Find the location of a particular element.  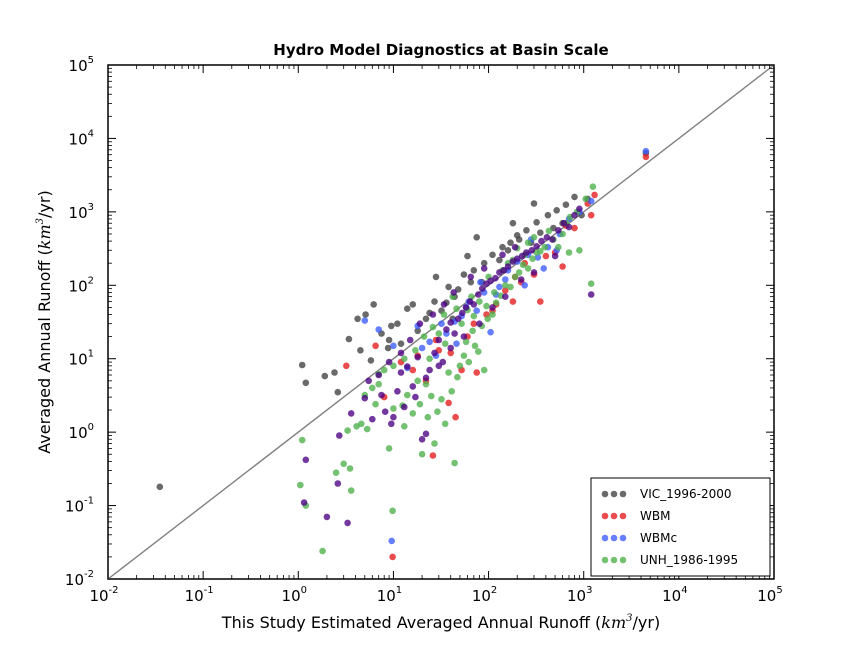

legend-label: WBM is located at coordinates (655, 516).